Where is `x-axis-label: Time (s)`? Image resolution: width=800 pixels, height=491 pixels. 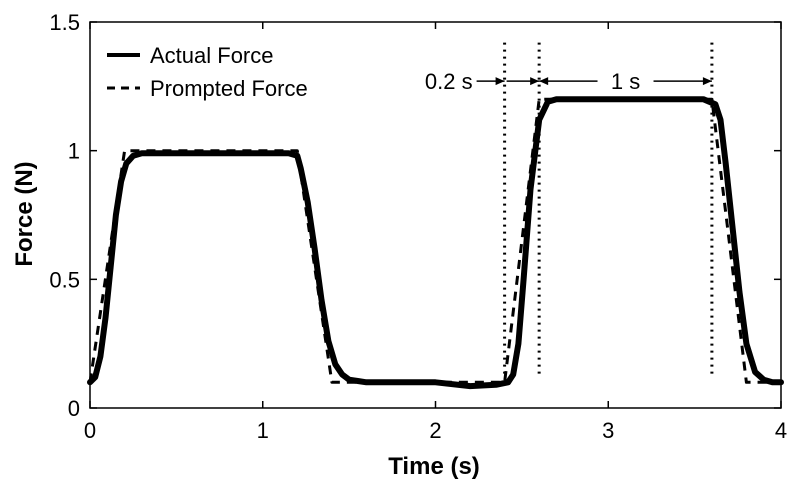 x-axis-label: Time (s) is located at coordinates (434, 466).